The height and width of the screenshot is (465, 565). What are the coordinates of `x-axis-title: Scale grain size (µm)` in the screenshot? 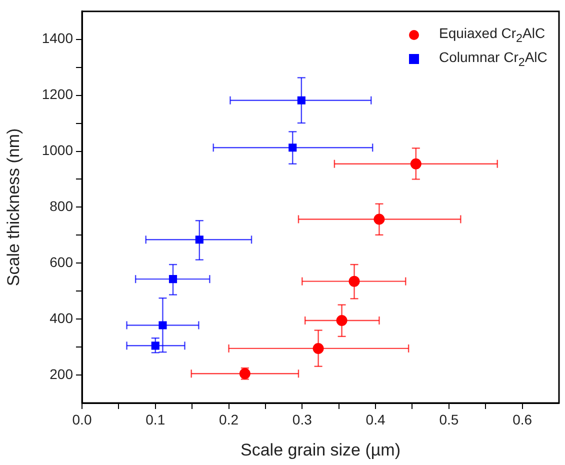 It's located at (320, 450).